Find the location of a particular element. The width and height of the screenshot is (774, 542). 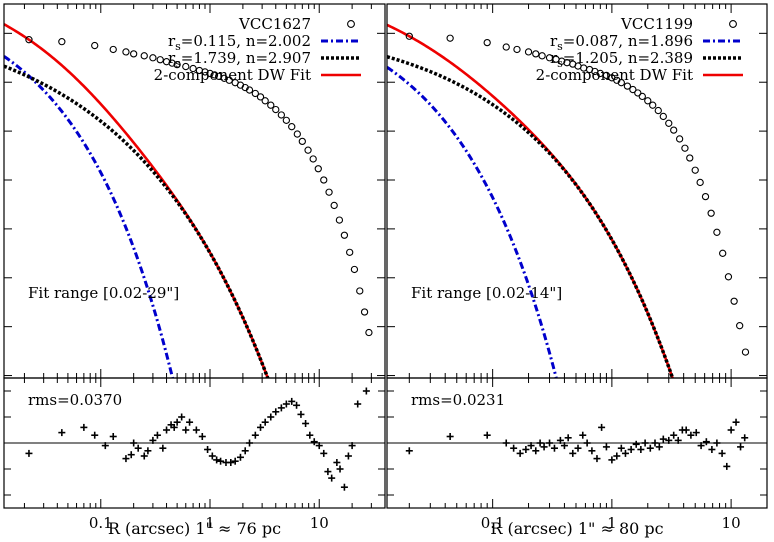

legend-label-rest: =1.739, n=2.907 is located at coordinates (246, 58).